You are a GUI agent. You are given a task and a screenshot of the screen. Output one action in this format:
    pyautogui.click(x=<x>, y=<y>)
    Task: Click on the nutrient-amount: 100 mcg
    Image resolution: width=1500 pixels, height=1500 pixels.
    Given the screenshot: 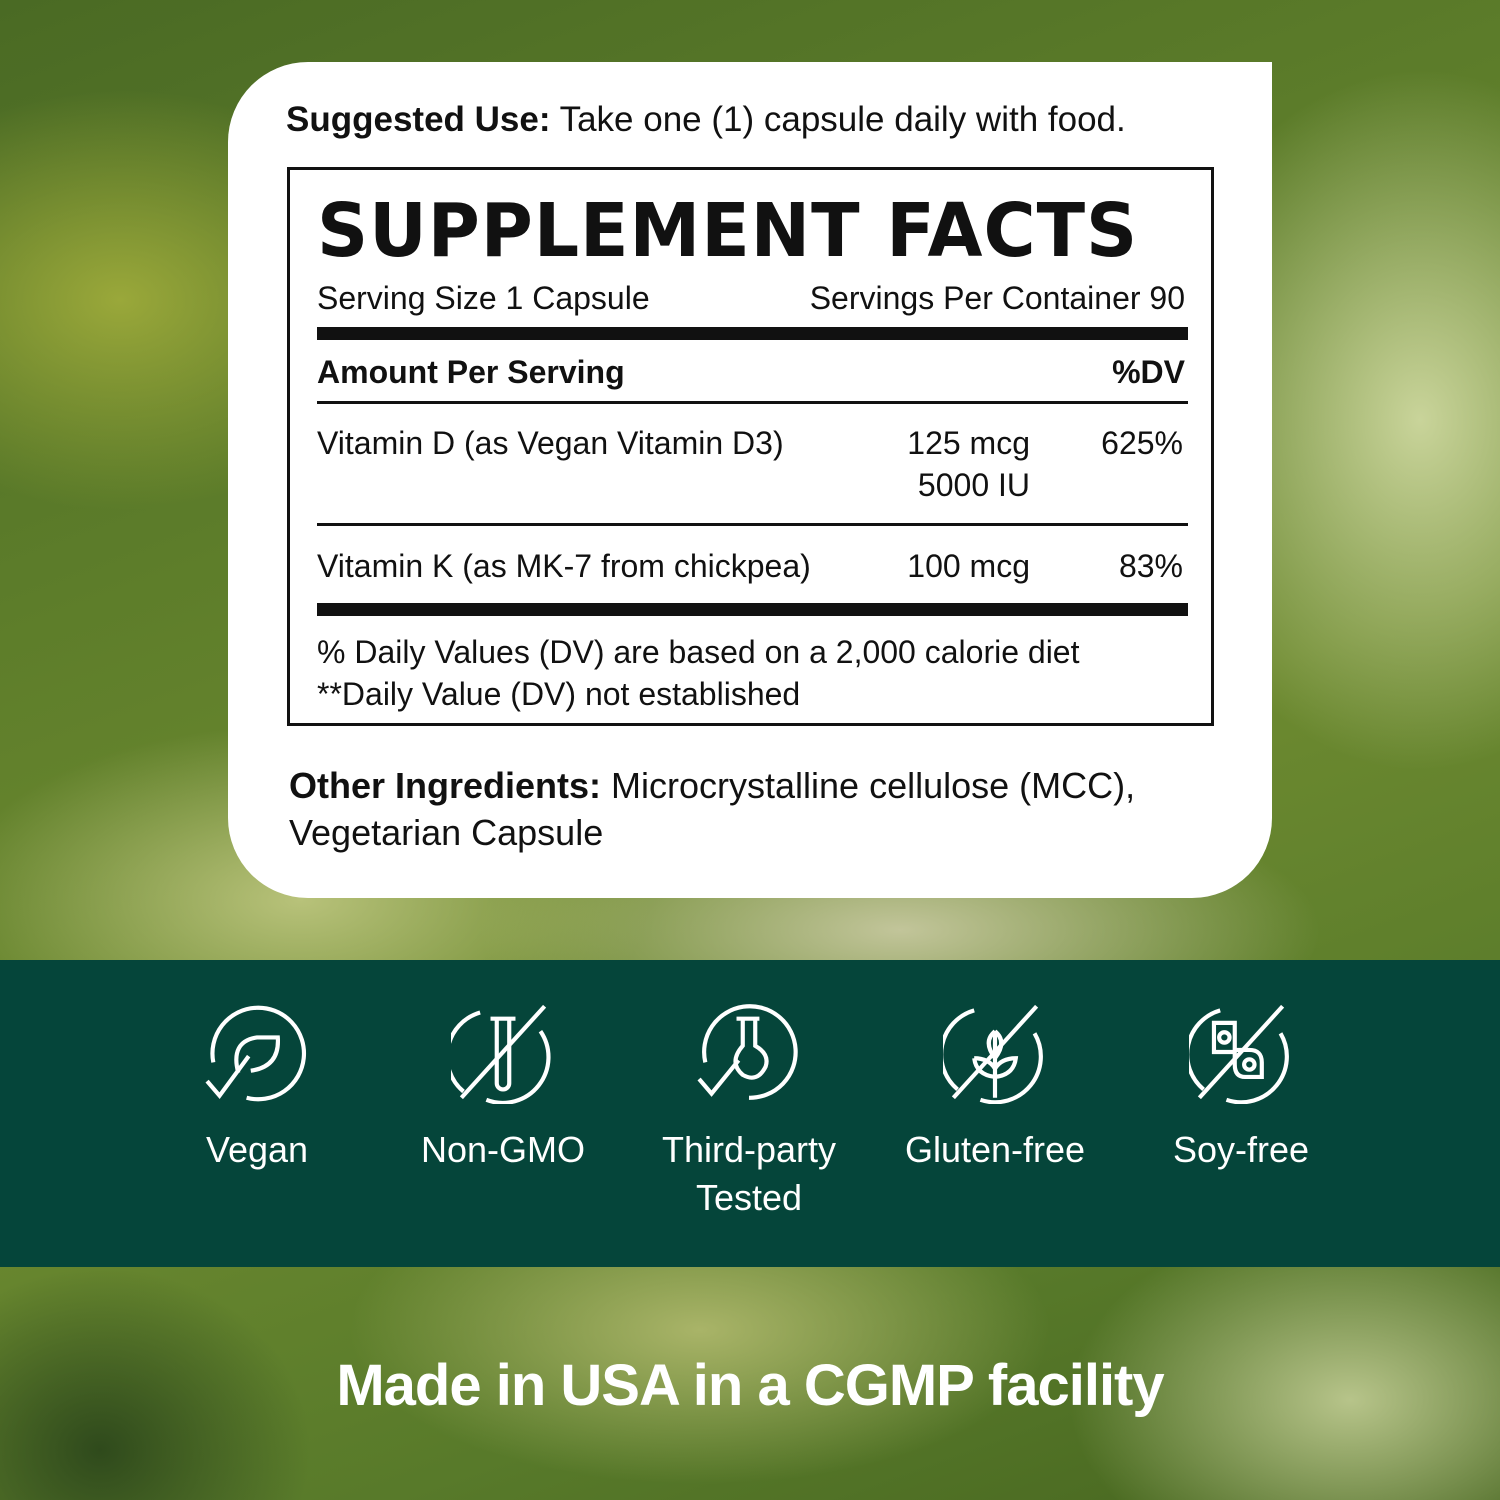 What is the action you would take?
    pyautogui.click(x=968, y=566)
    